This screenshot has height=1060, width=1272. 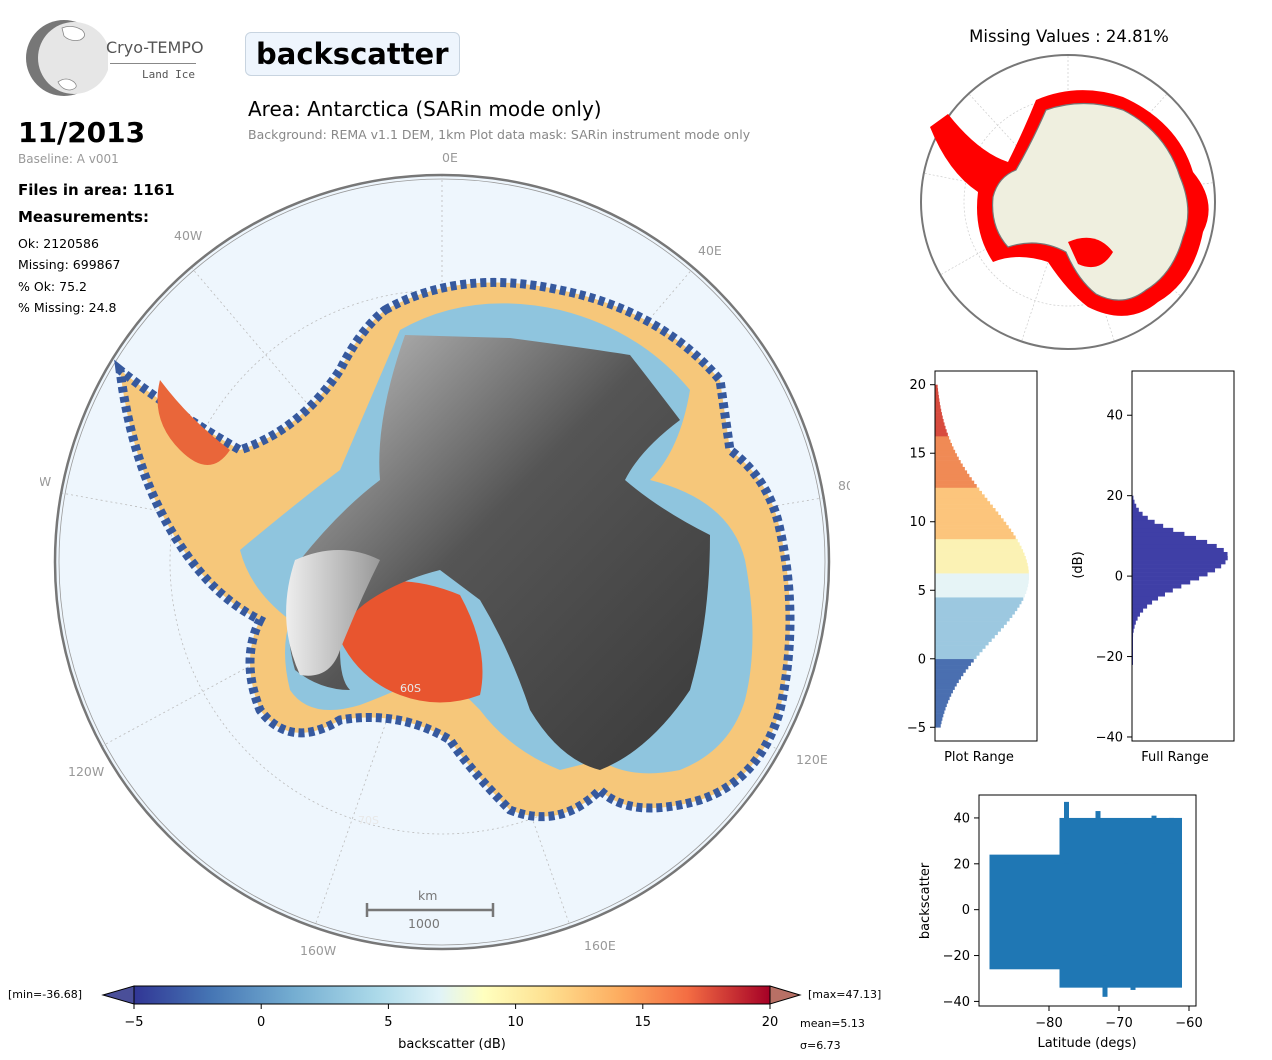 I want to click on area-title: Area: Antarctica (SARin mode only), so click(x=425, y=109).